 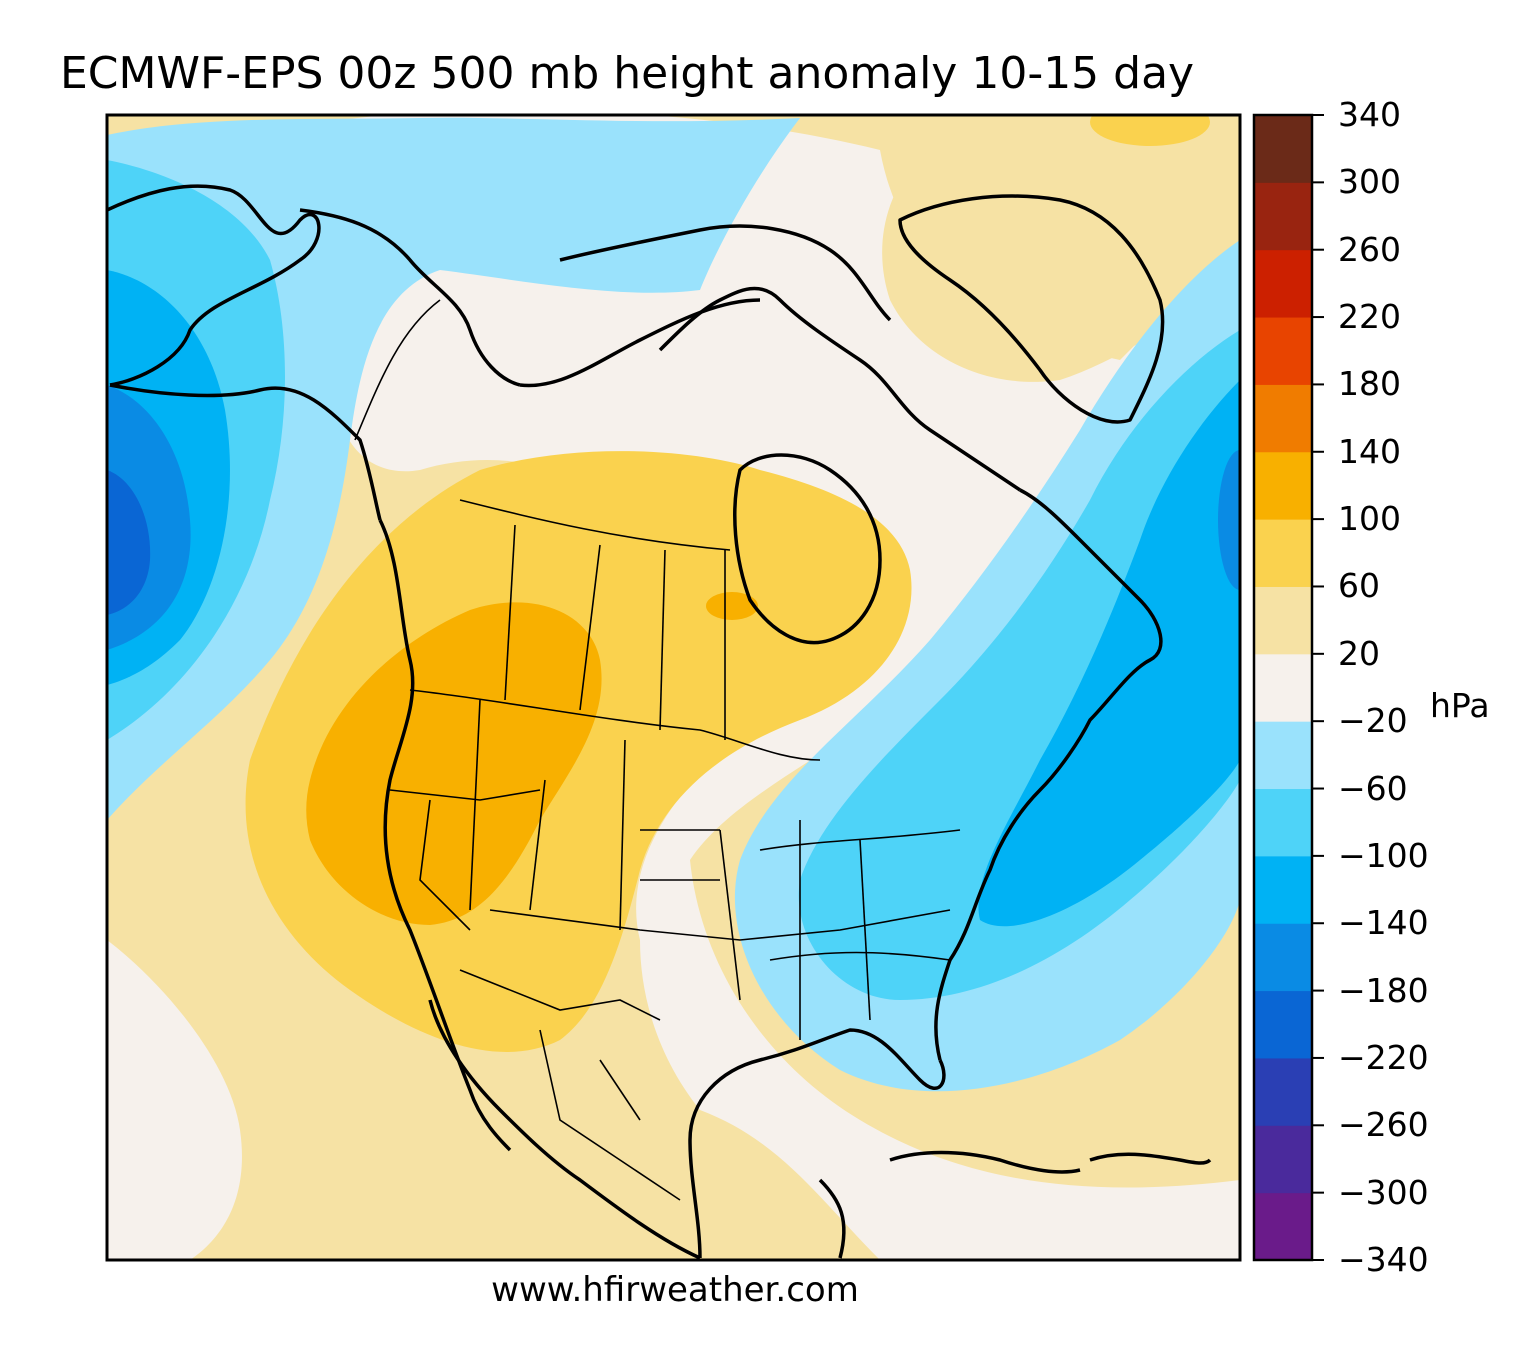 I want to click on atlantic-trough-core, so click(x=1229, y=520).